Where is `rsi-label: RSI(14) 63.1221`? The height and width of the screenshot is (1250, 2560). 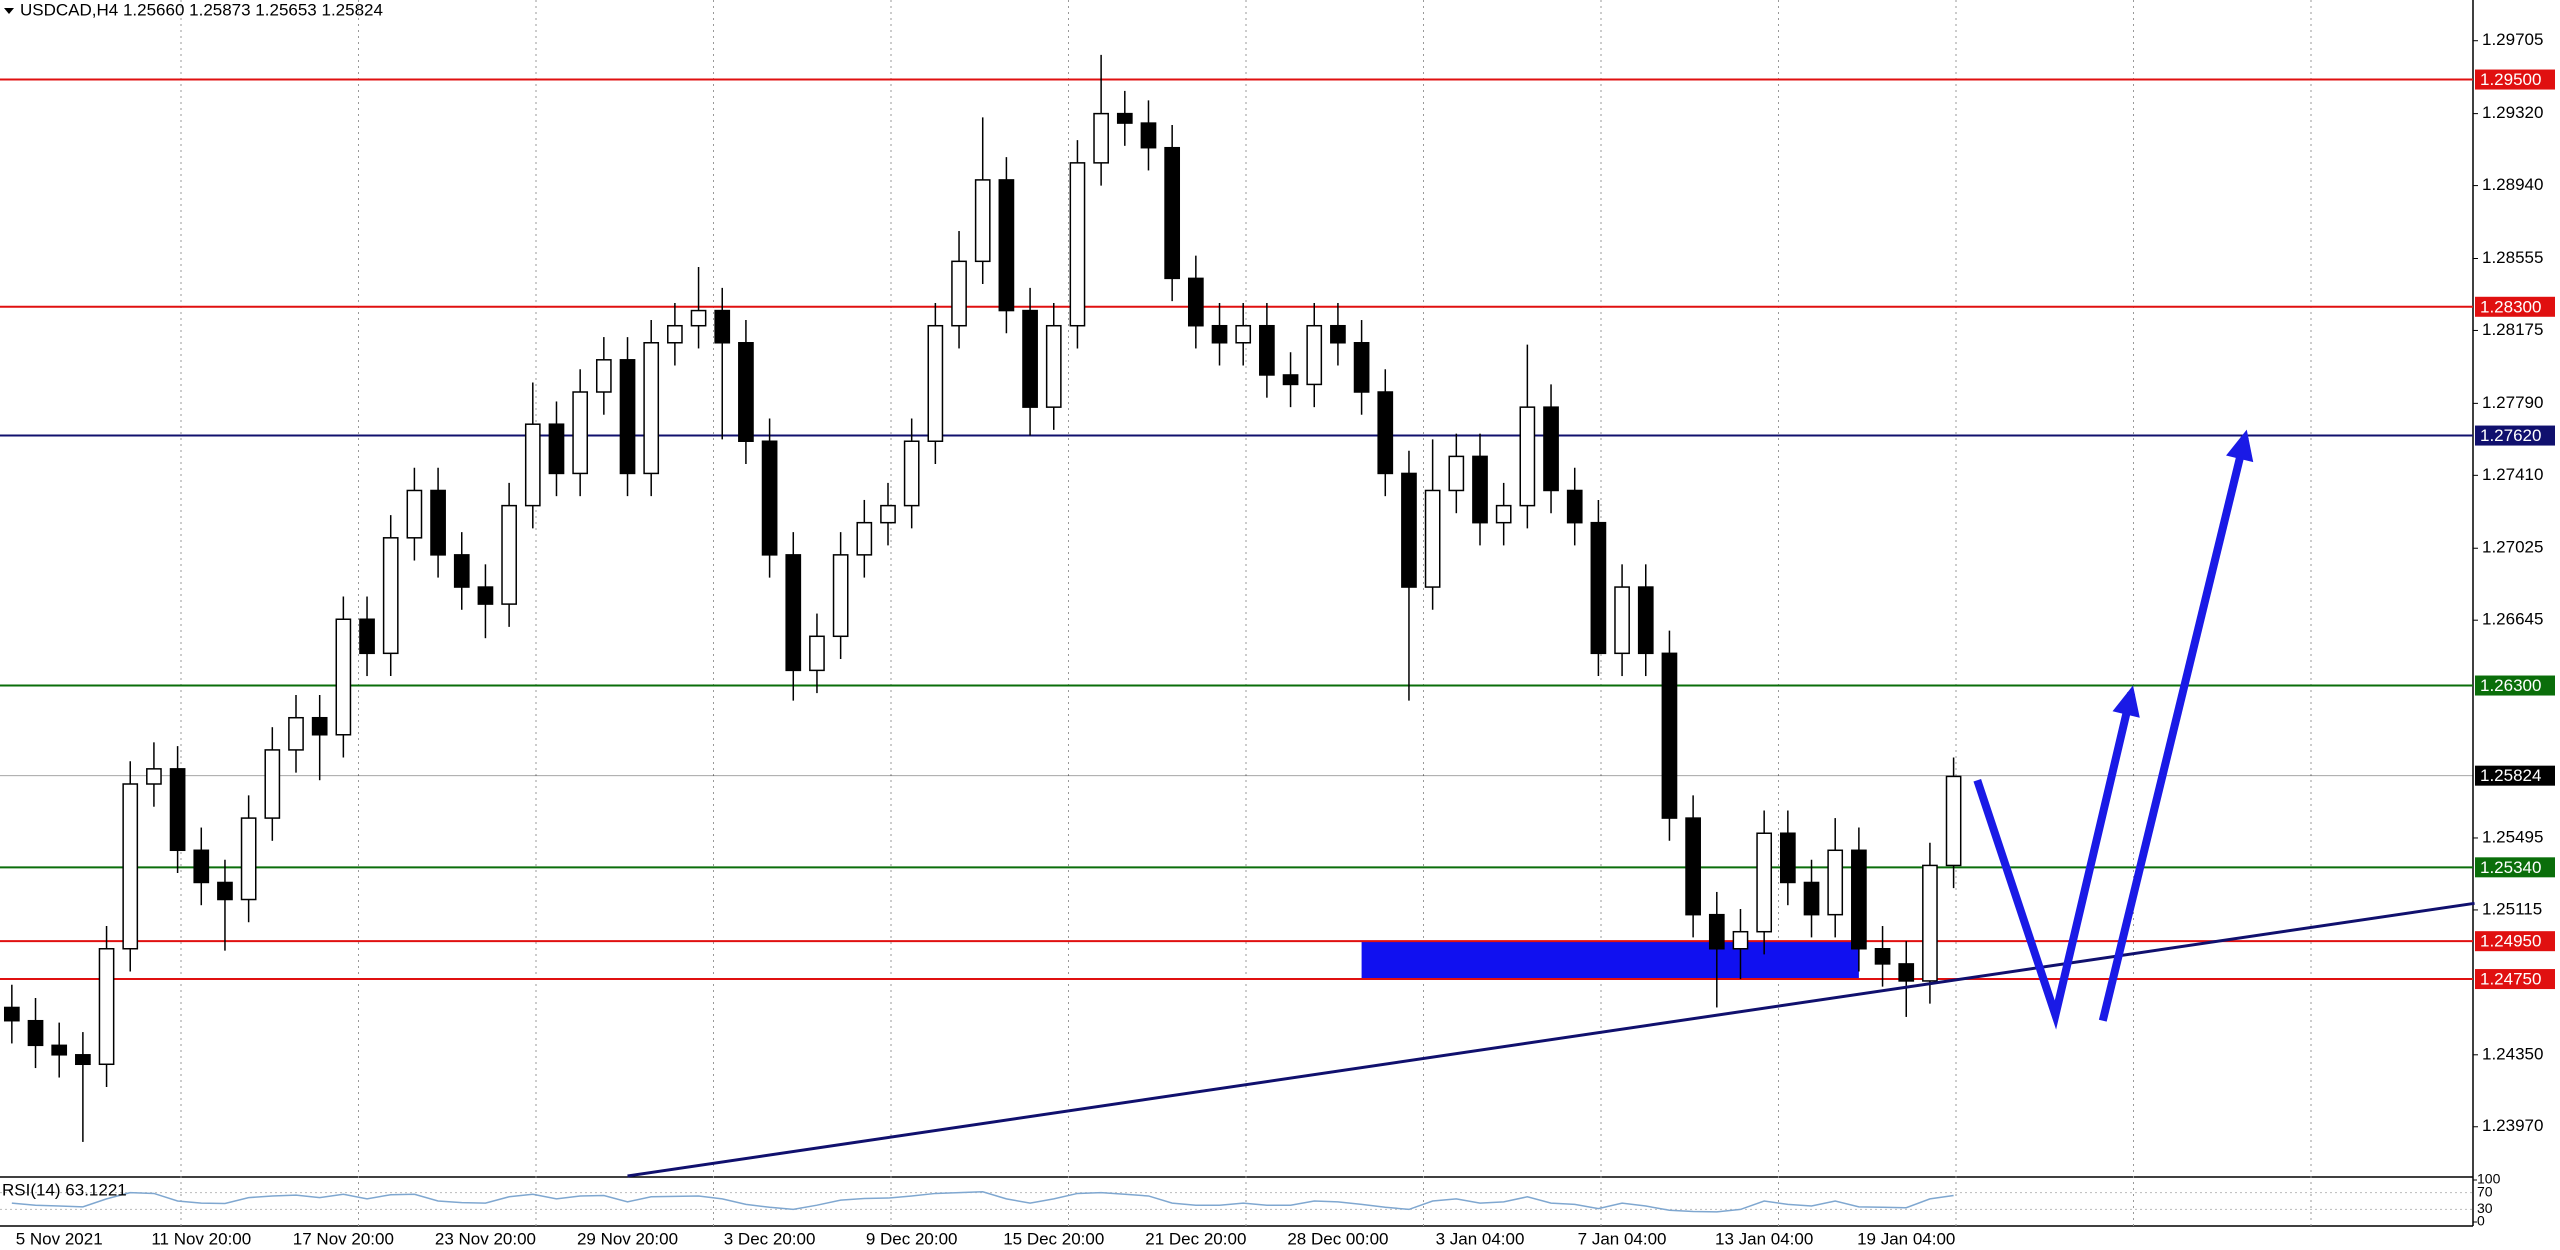 rsi-label: RSI(14) 63.1221 is located at coordinates (64, 1189).